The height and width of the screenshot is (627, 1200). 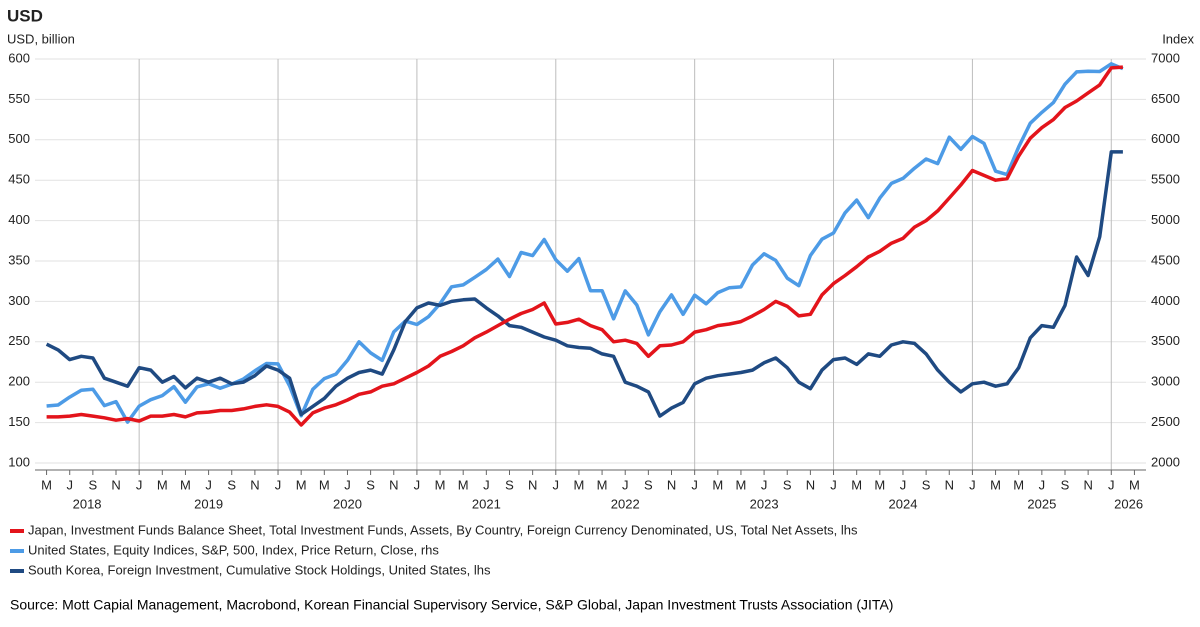 What do you see at coordinates (625, 503) in the screenshot?
I see `year-label: 2022` at bounding box center [625, 503].